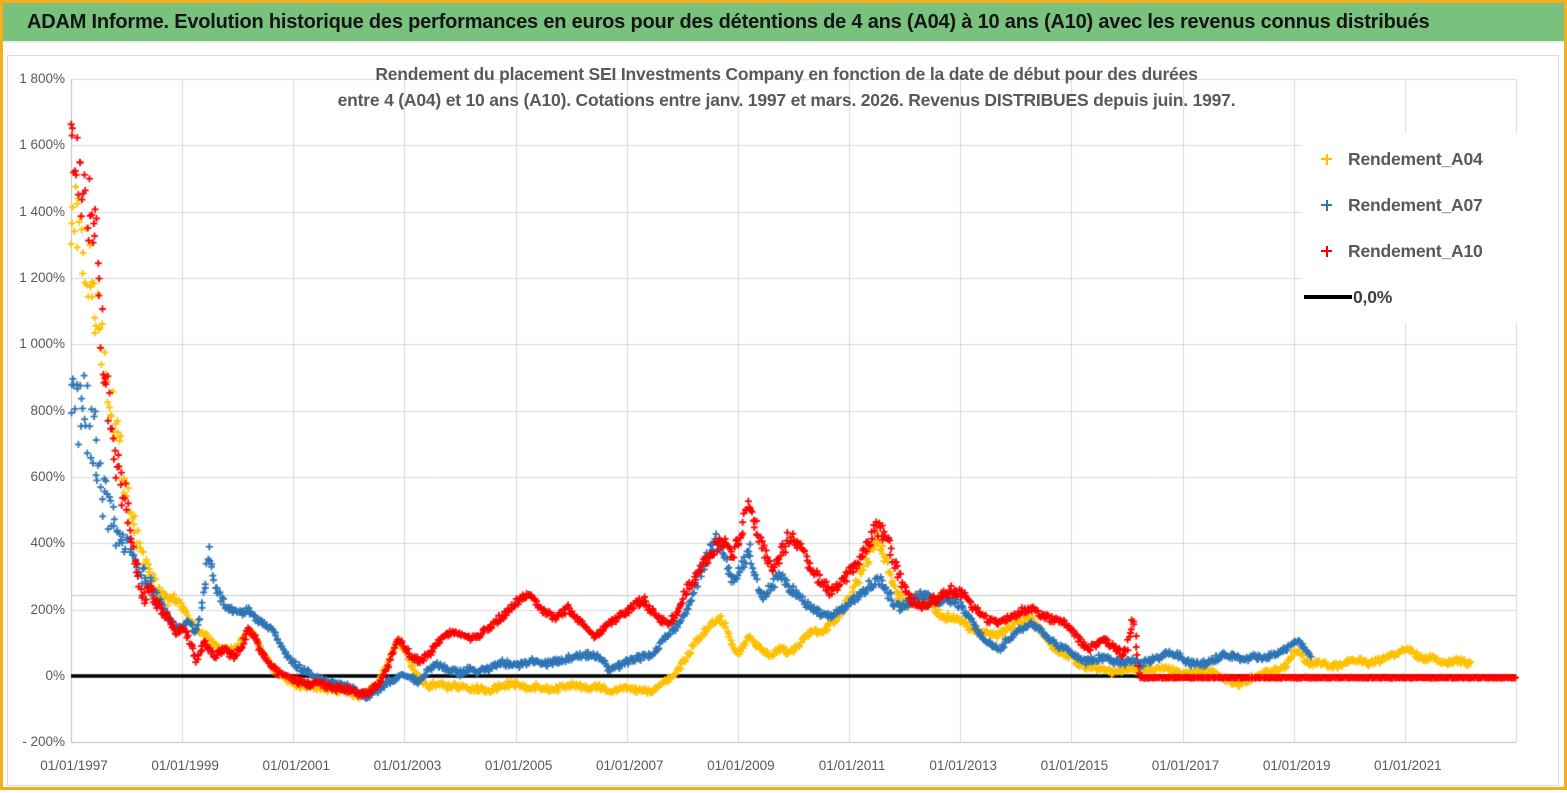 Image resolution: width=1567 pixels, height=793 pixels. Describe the element at coordinates (1415, 204) in the screenshot. I see `legend-label: Rendement_A07` at that location.